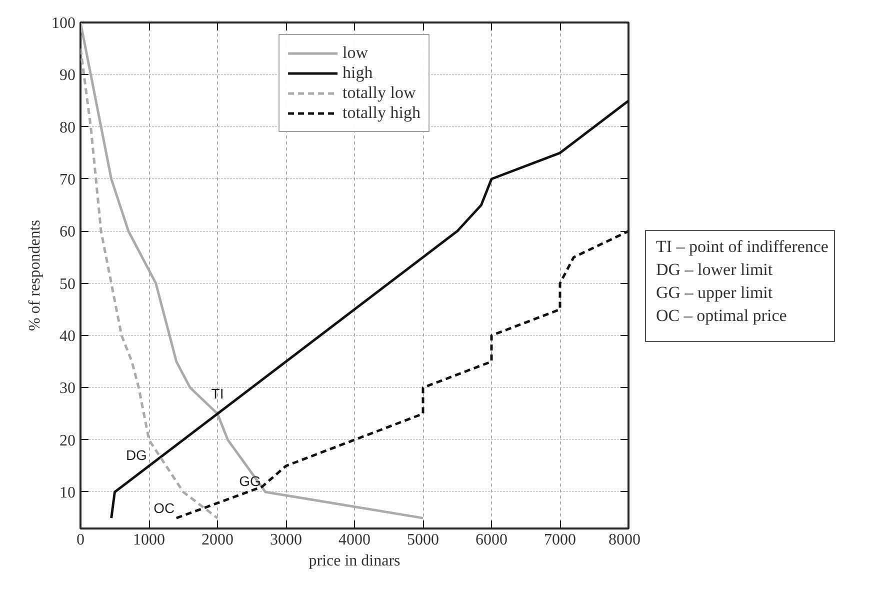 The image size is (879, 590). I want to click on annotation: DG, so click(136, 455).